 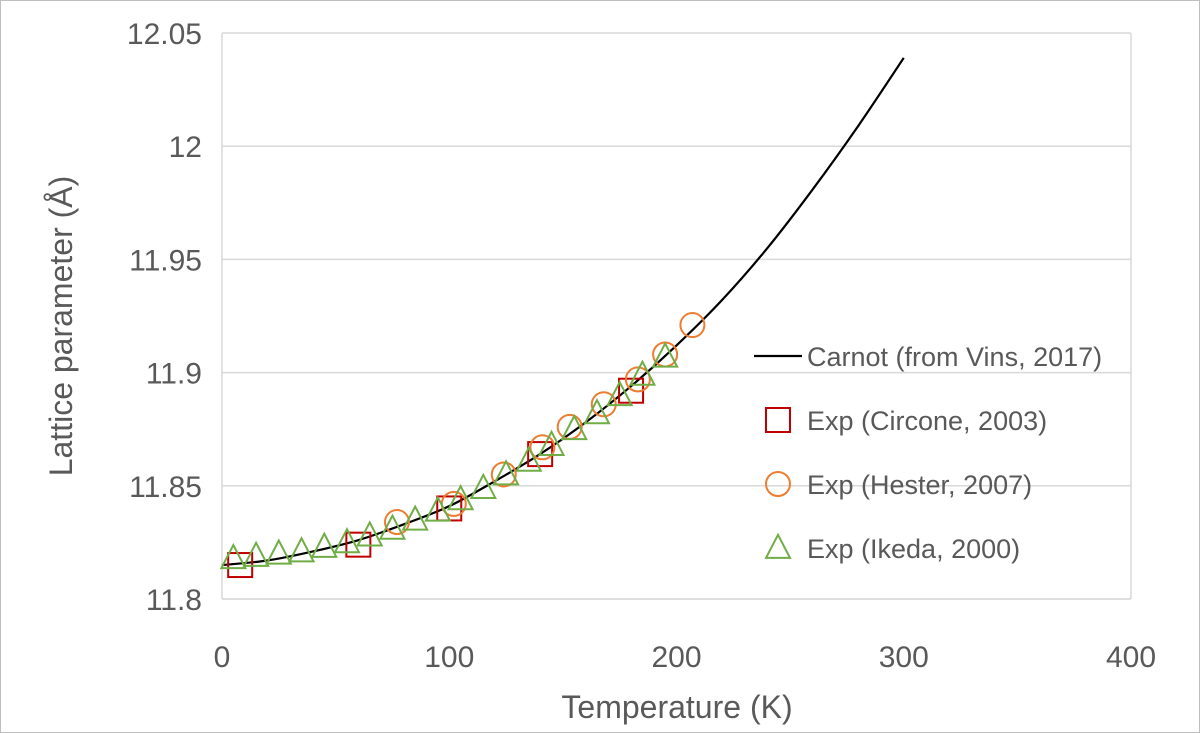 What do you see at coordinates (904, 657) in the screenshot?
I see `x-tick-label: 300` at bounding box center [904, 657].